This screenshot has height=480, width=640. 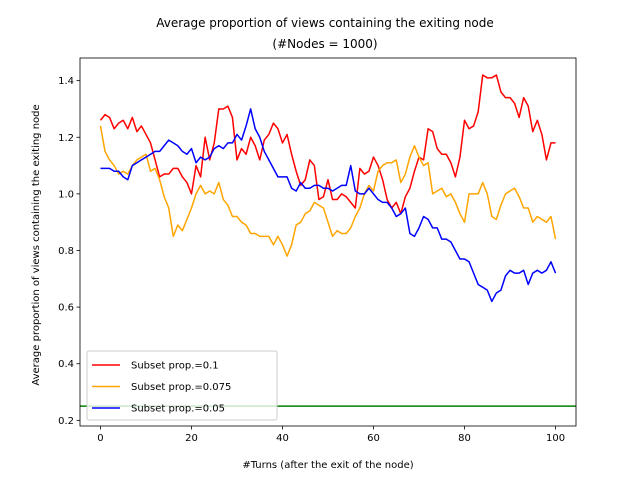 I want to click on y-tick-label: 0.4, so click(x=66, y=364).